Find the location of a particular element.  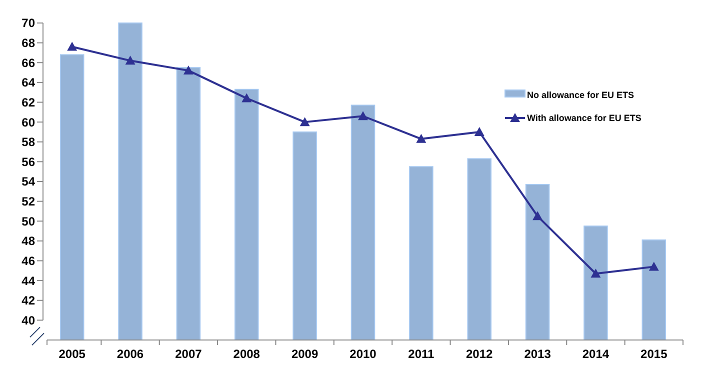

y-tick-label: 60 is located at coordinates (29, 122).